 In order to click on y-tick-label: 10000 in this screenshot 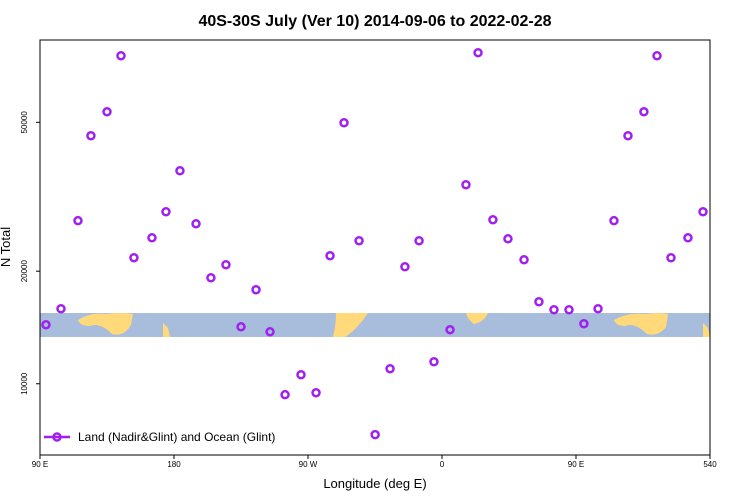, I will do `click(24, 383)`.